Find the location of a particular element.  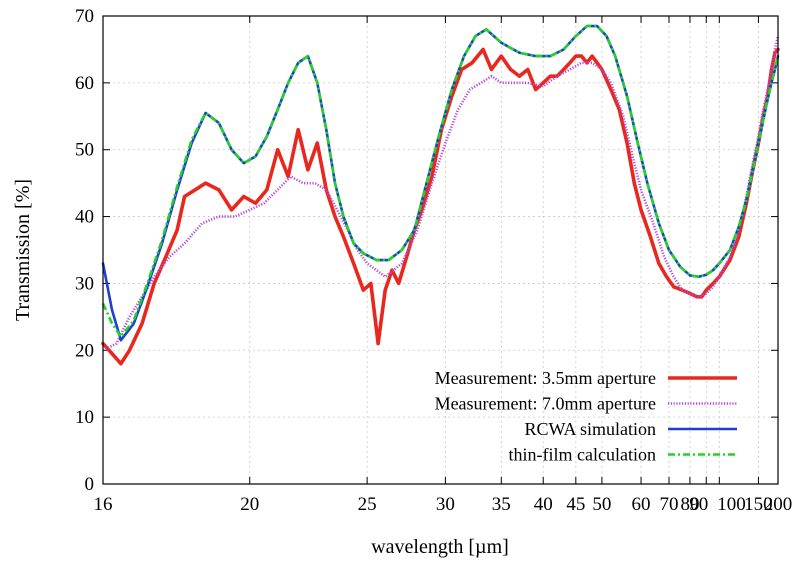

legend-label-4: thin-film calculation is located at coordinates (582, 455).